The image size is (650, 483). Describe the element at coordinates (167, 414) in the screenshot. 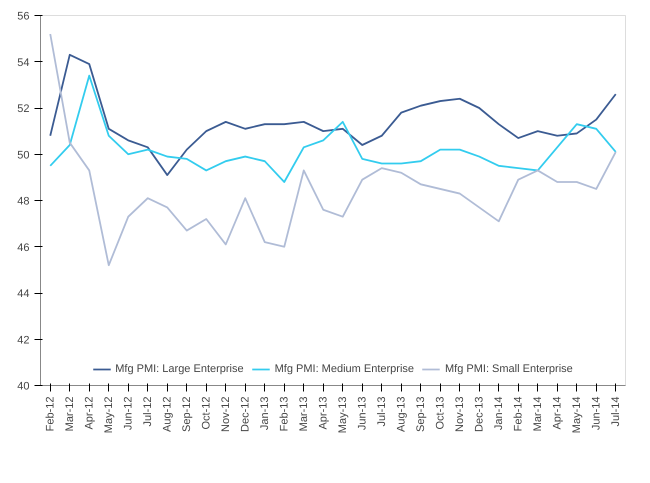

I see `x-tick-label: Aug-12` at that location.